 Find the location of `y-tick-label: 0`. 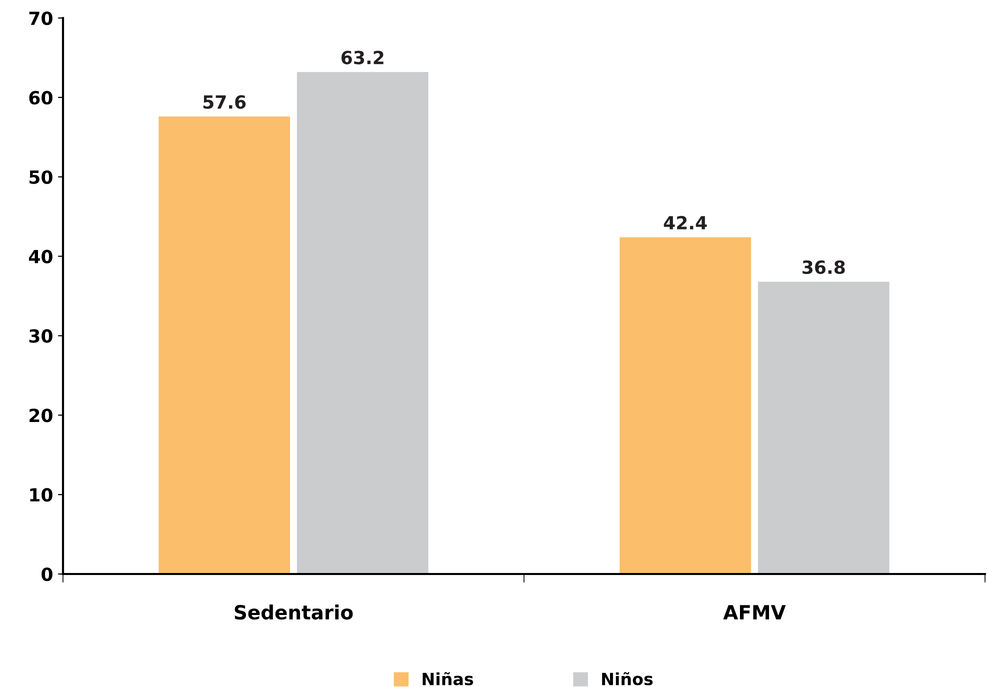

y-tick-label: 0 is located at coordinates (47, 574).